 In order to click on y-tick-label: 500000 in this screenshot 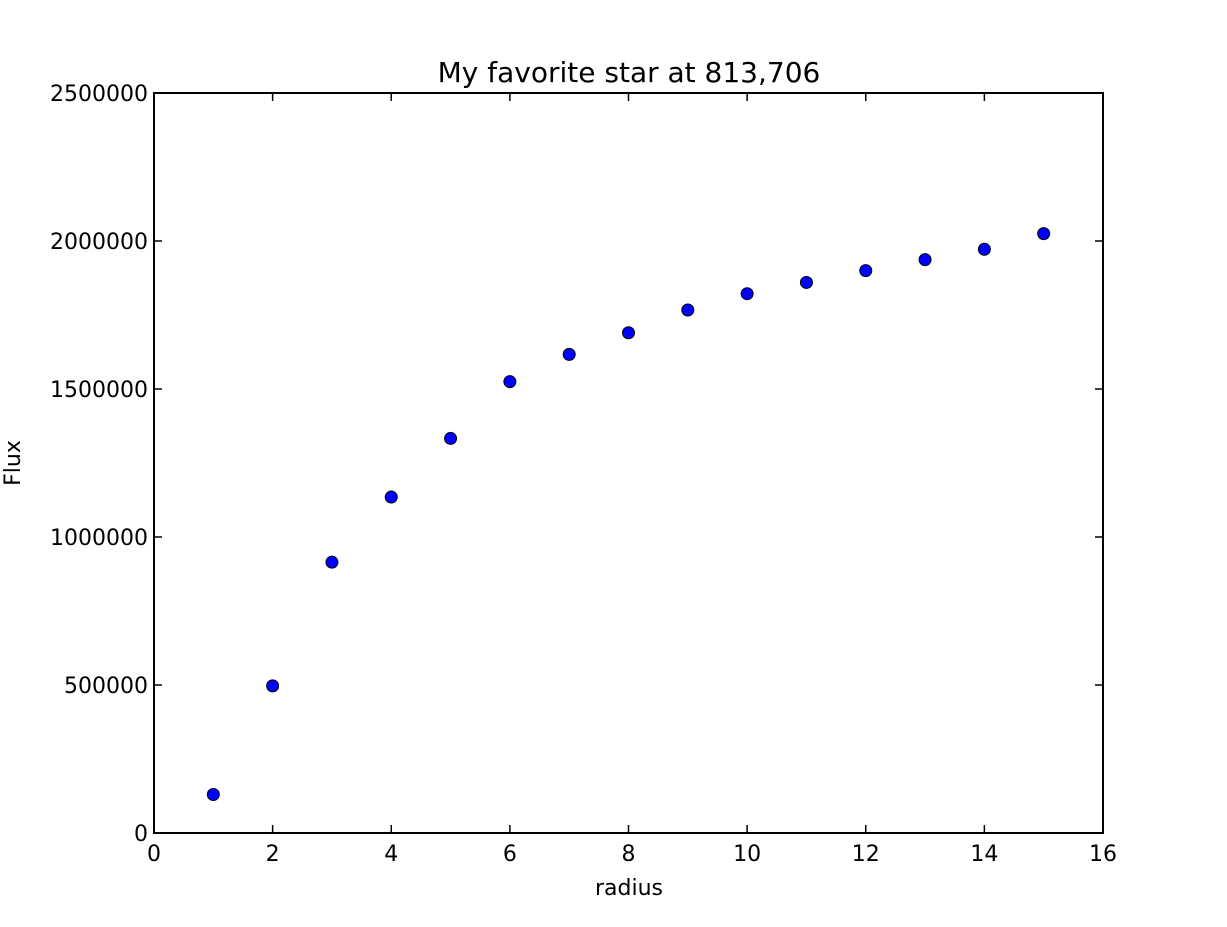, I will do `click(106, 686)`.